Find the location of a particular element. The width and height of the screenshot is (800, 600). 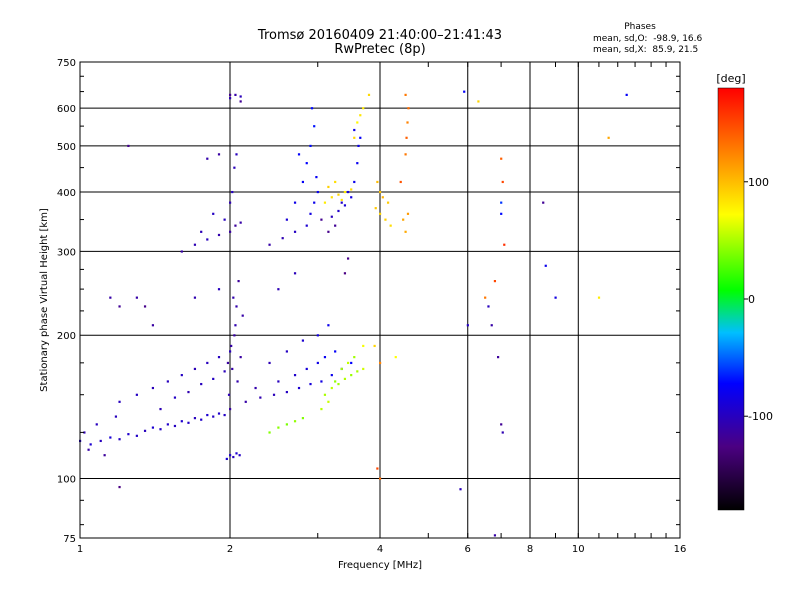

x-tick-label: 6 is located at coordinates (468, 549).